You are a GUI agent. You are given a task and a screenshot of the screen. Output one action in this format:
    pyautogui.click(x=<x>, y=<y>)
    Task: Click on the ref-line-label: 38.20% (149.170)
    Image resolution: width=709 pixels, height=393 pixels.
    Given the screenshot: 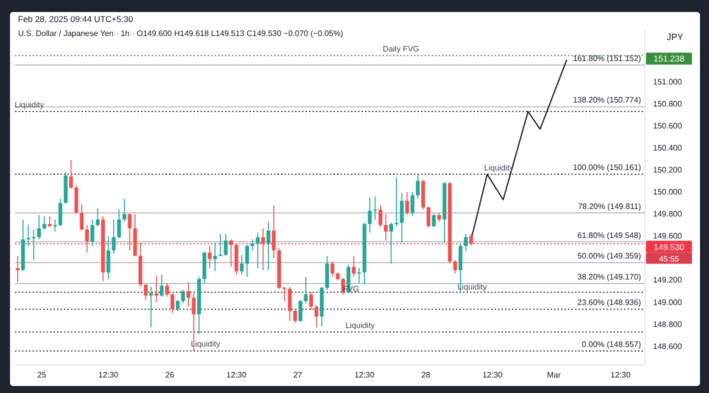 What is the action you would take?
    pyautogui.click(x=609, y=277)
    